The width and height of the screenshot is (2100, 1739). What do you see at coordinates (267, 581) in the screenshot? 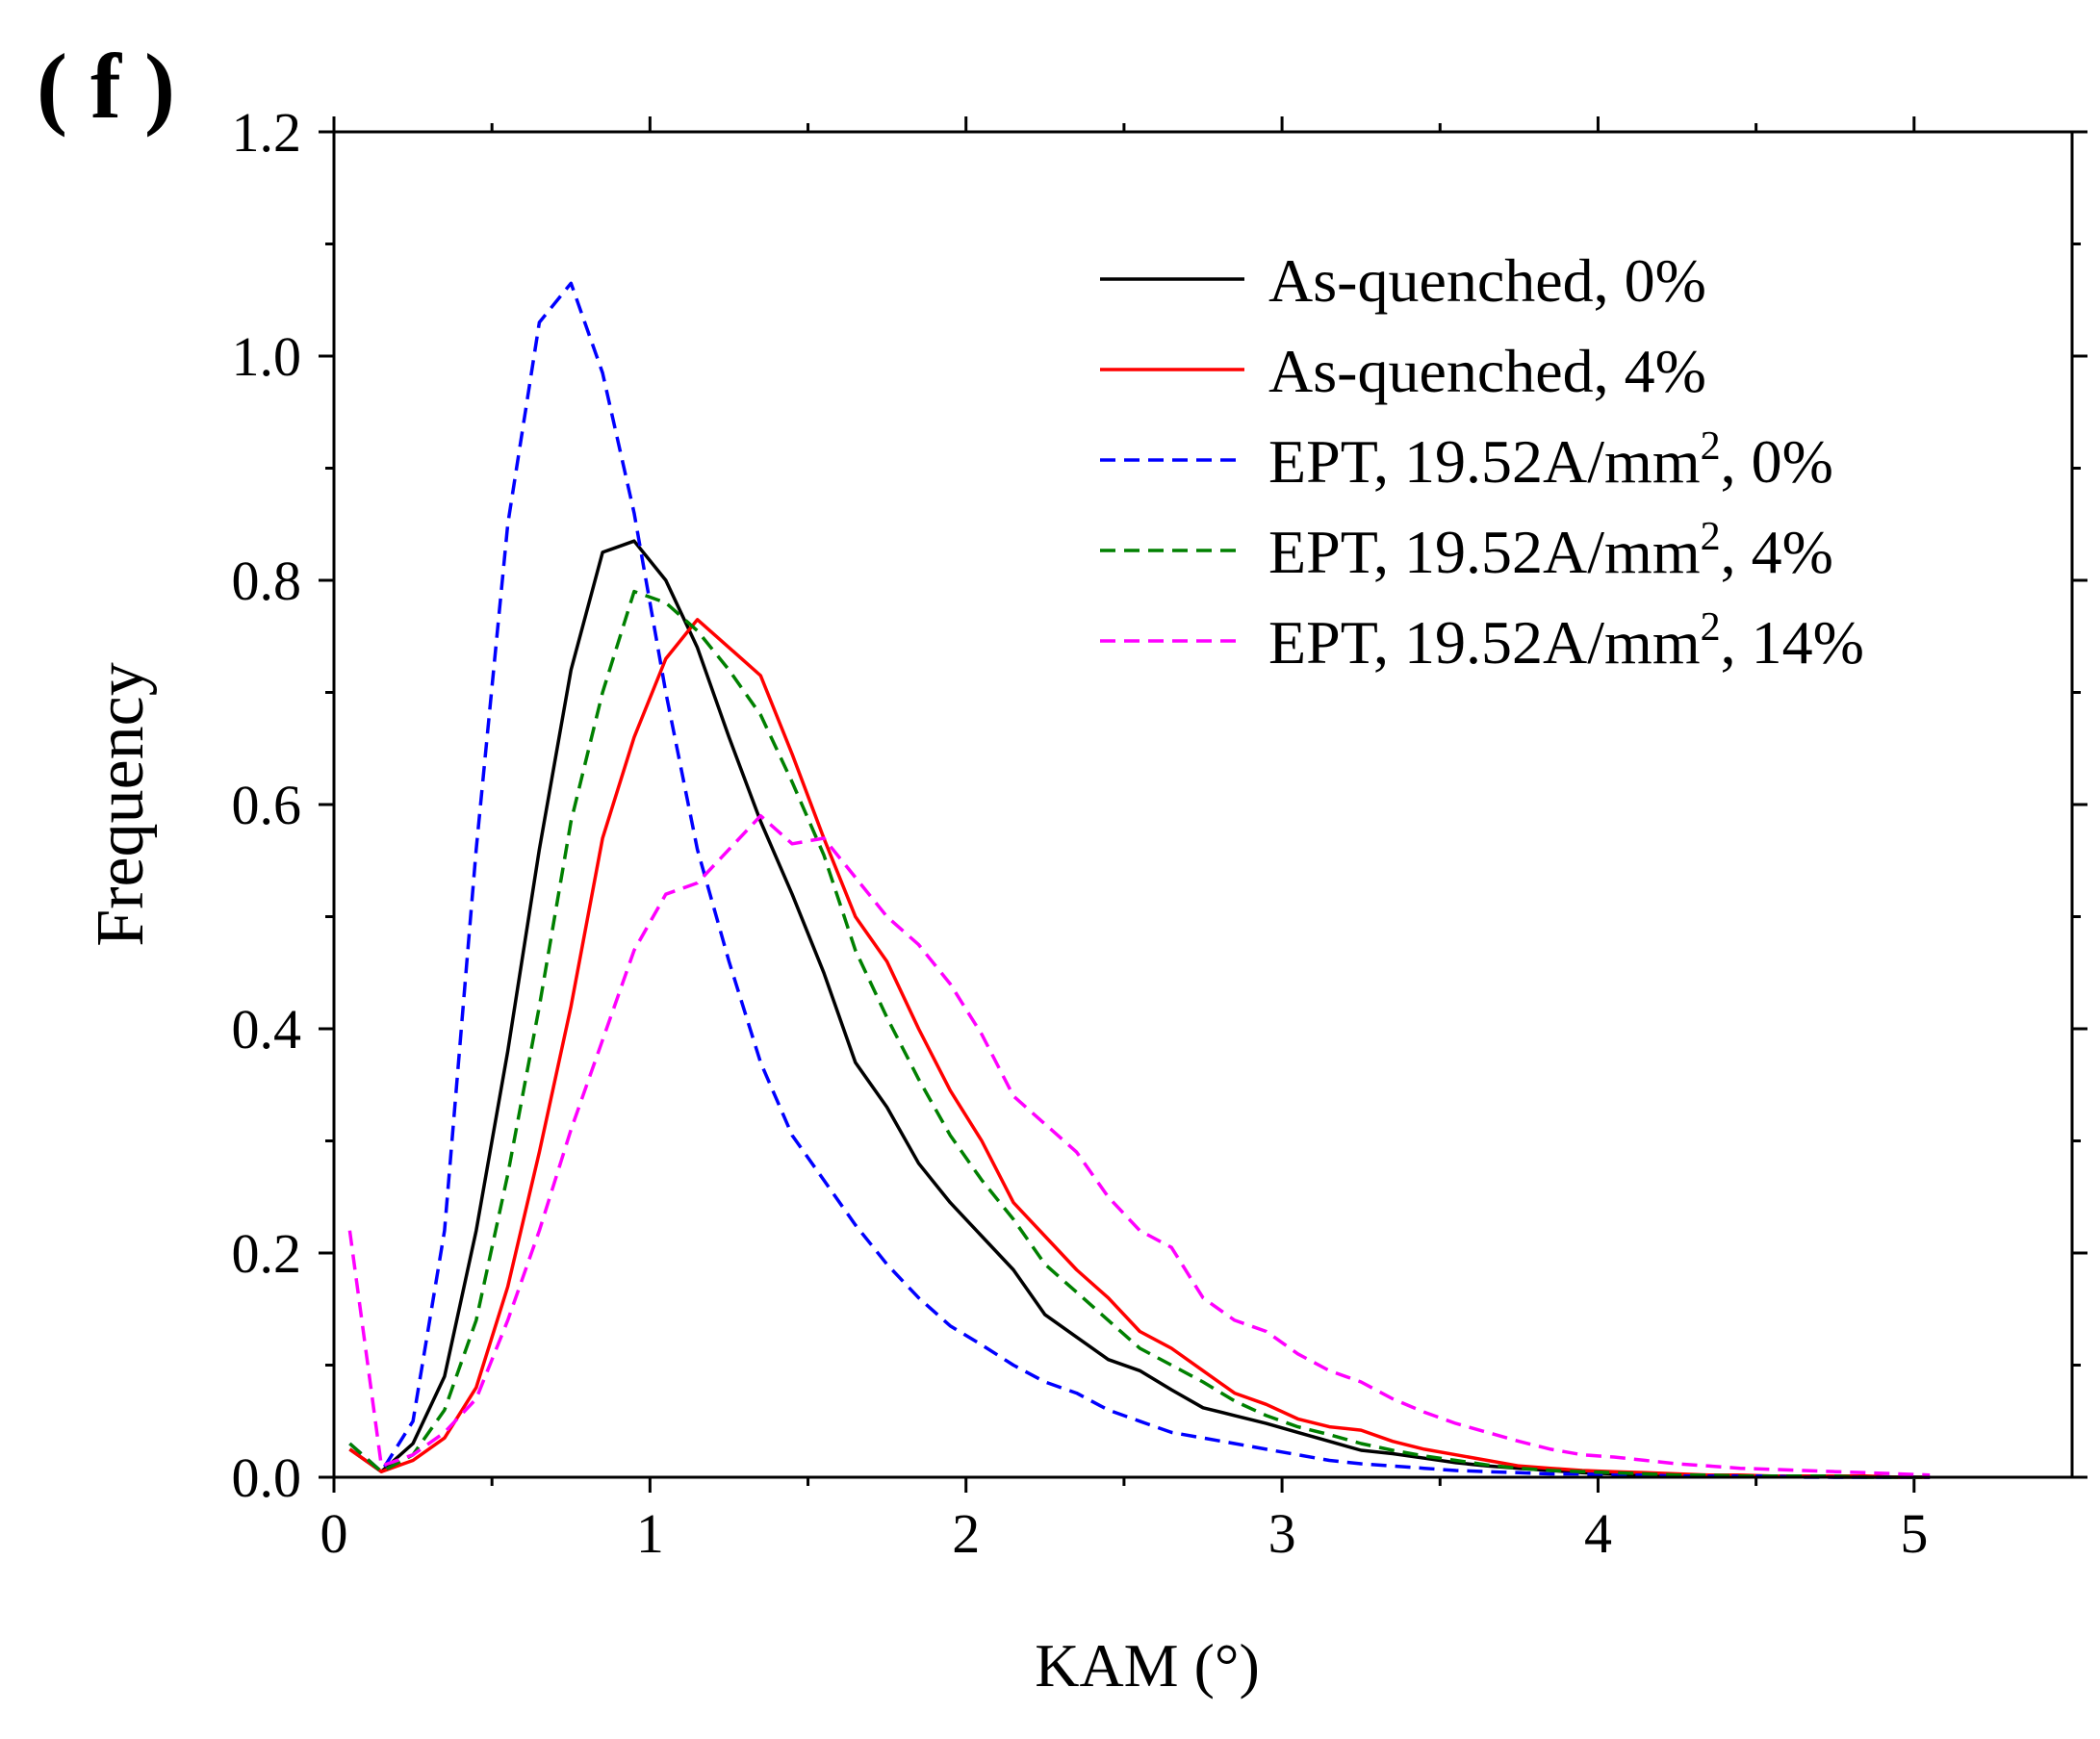
I see `y-tick-label: 0.8` at bounding box center [267, 581].